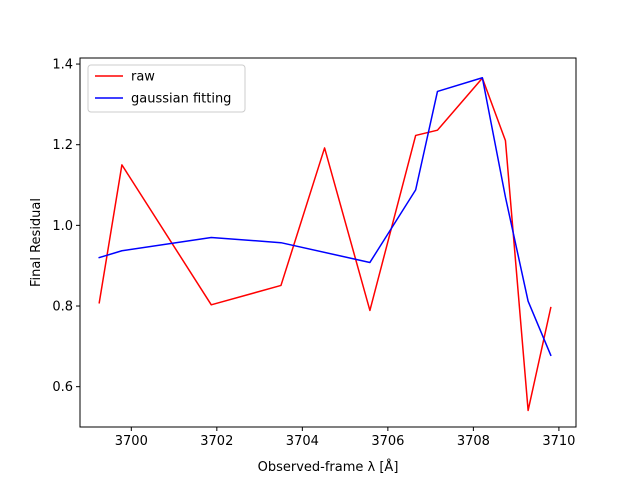  I want to click on y-tick-label: 0.6, so click(62, 387).